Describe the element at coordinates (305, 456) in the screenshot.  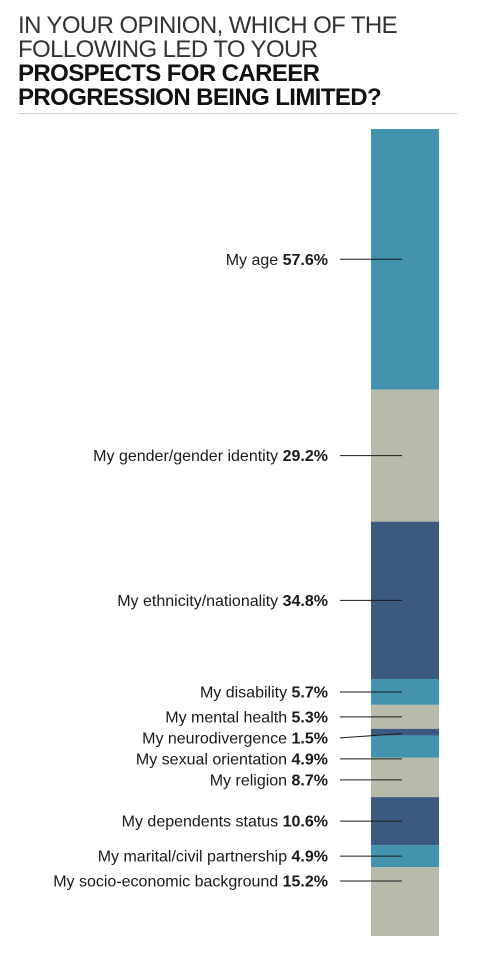
I see `value-label: 29.2%` at that location.